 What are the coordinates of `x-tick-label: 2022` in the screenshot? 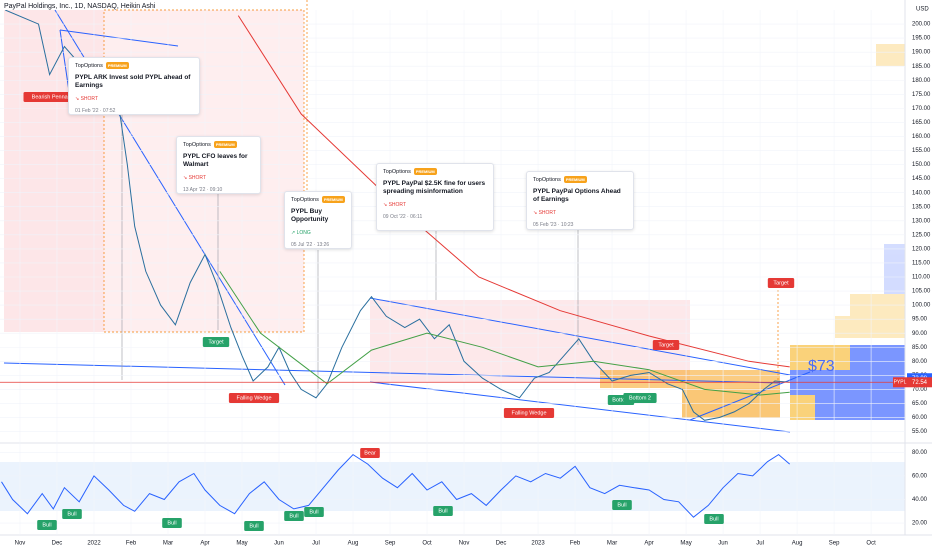 It's located at (94, 544).